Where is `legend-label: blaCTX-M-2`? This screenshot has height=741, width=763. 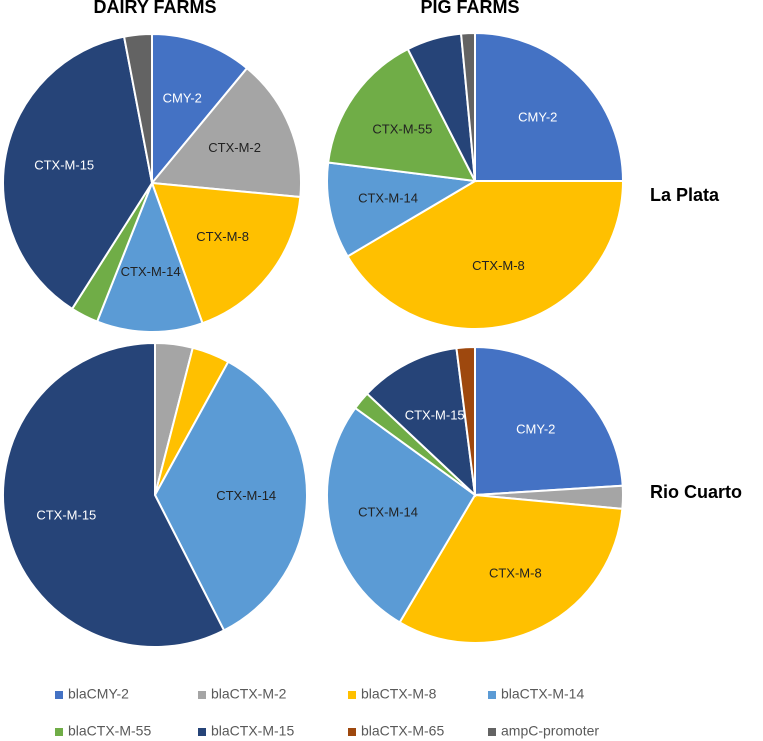 legend-label: blaCTX-M-2 is located at coordinates (249, 694).